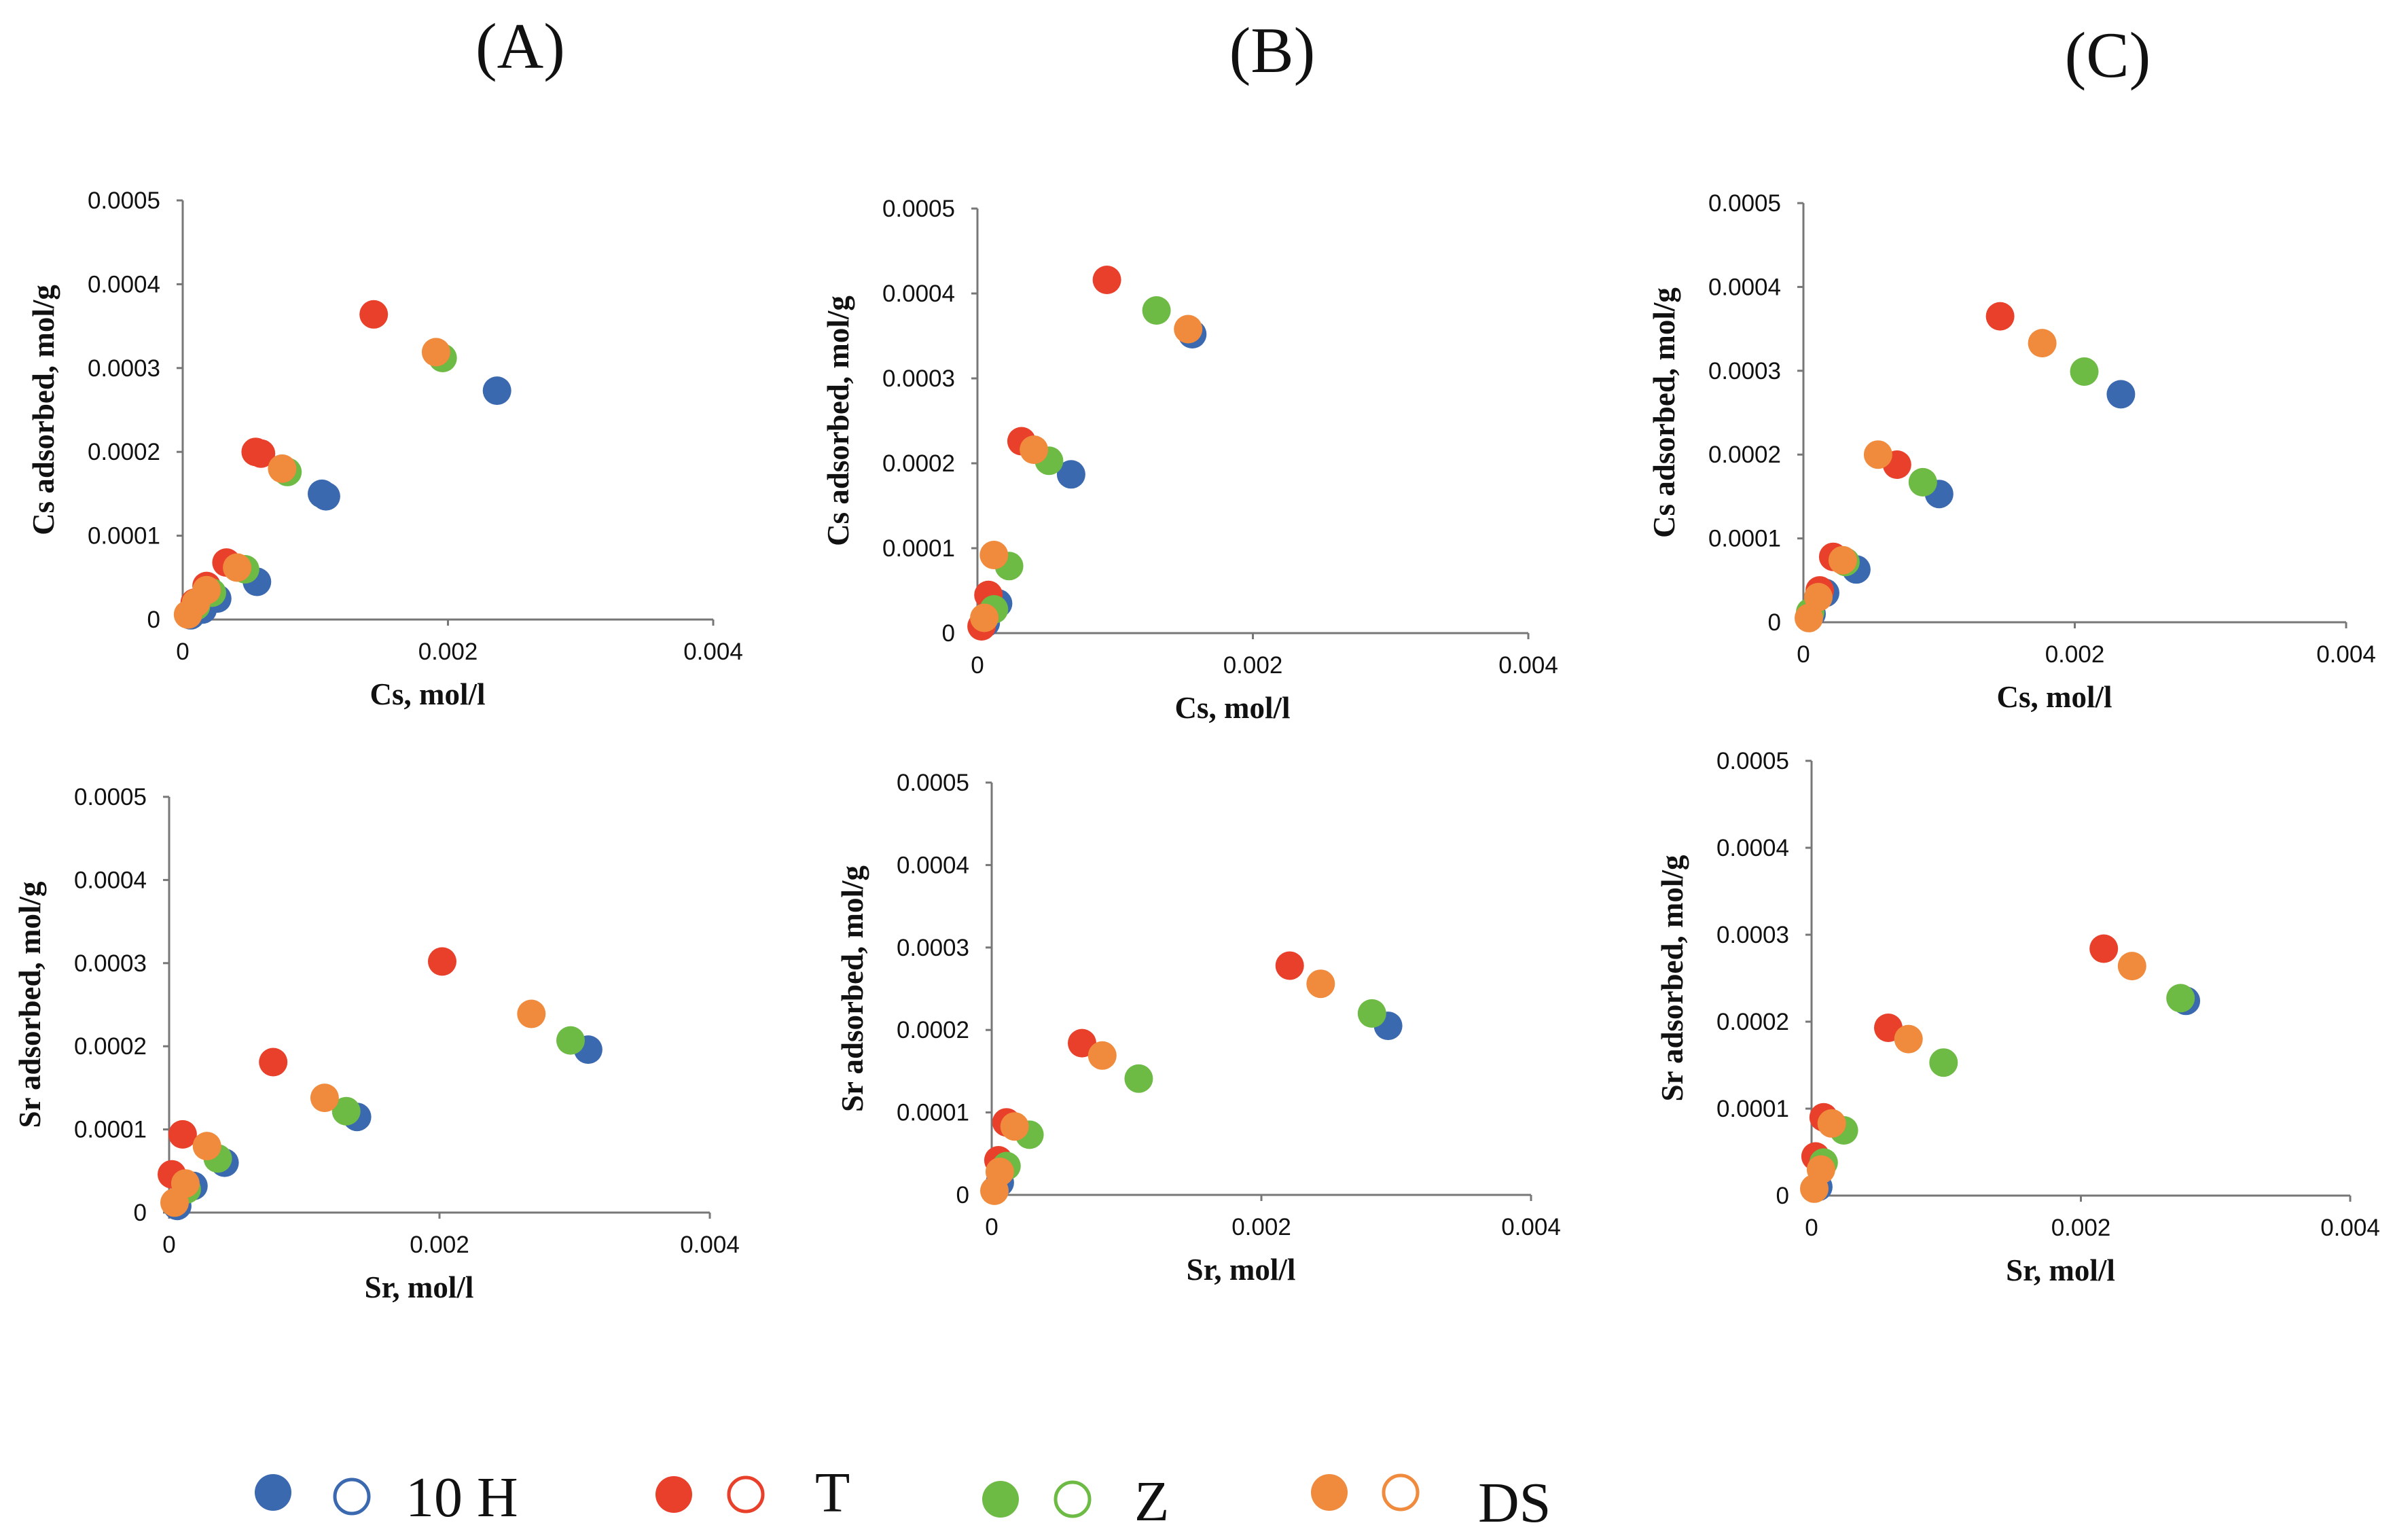 This screenshot has width=2393, height=1540. I want to click on legend-label: Z, so click(1151, 1501).